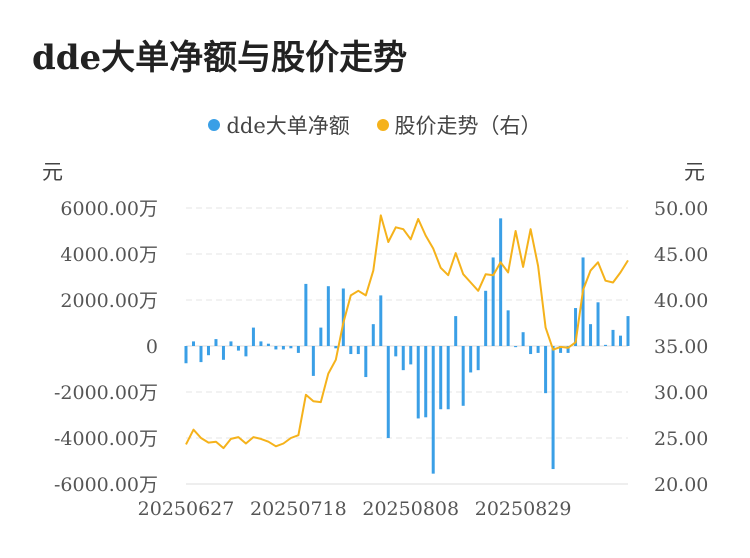  I want to click on legend-dot-dde, so click(214, 125).